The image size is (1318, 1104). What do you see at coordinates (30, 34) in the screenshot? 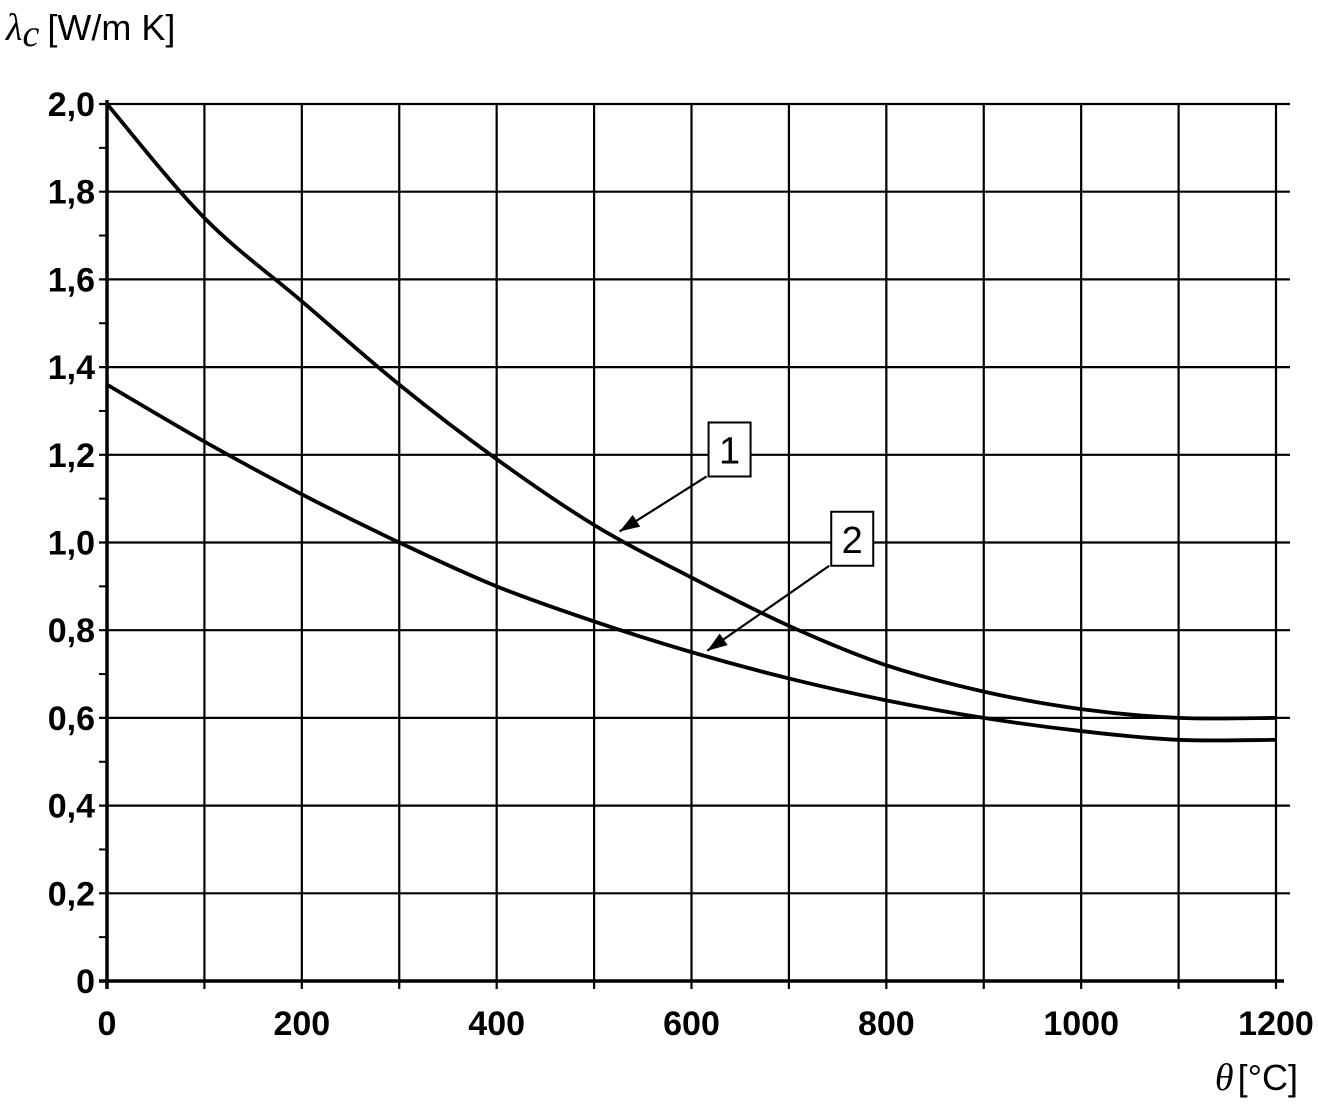
I see `y-axis-subscript: c` at bounding box center [30, 34].